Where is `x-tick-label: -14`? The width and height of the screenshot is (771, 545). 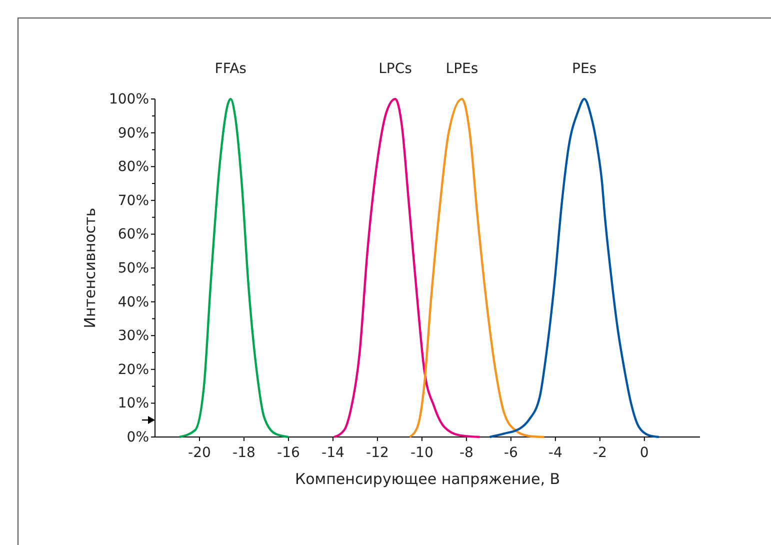
x-tick-label: -14 is located at coordinates (333, 452).